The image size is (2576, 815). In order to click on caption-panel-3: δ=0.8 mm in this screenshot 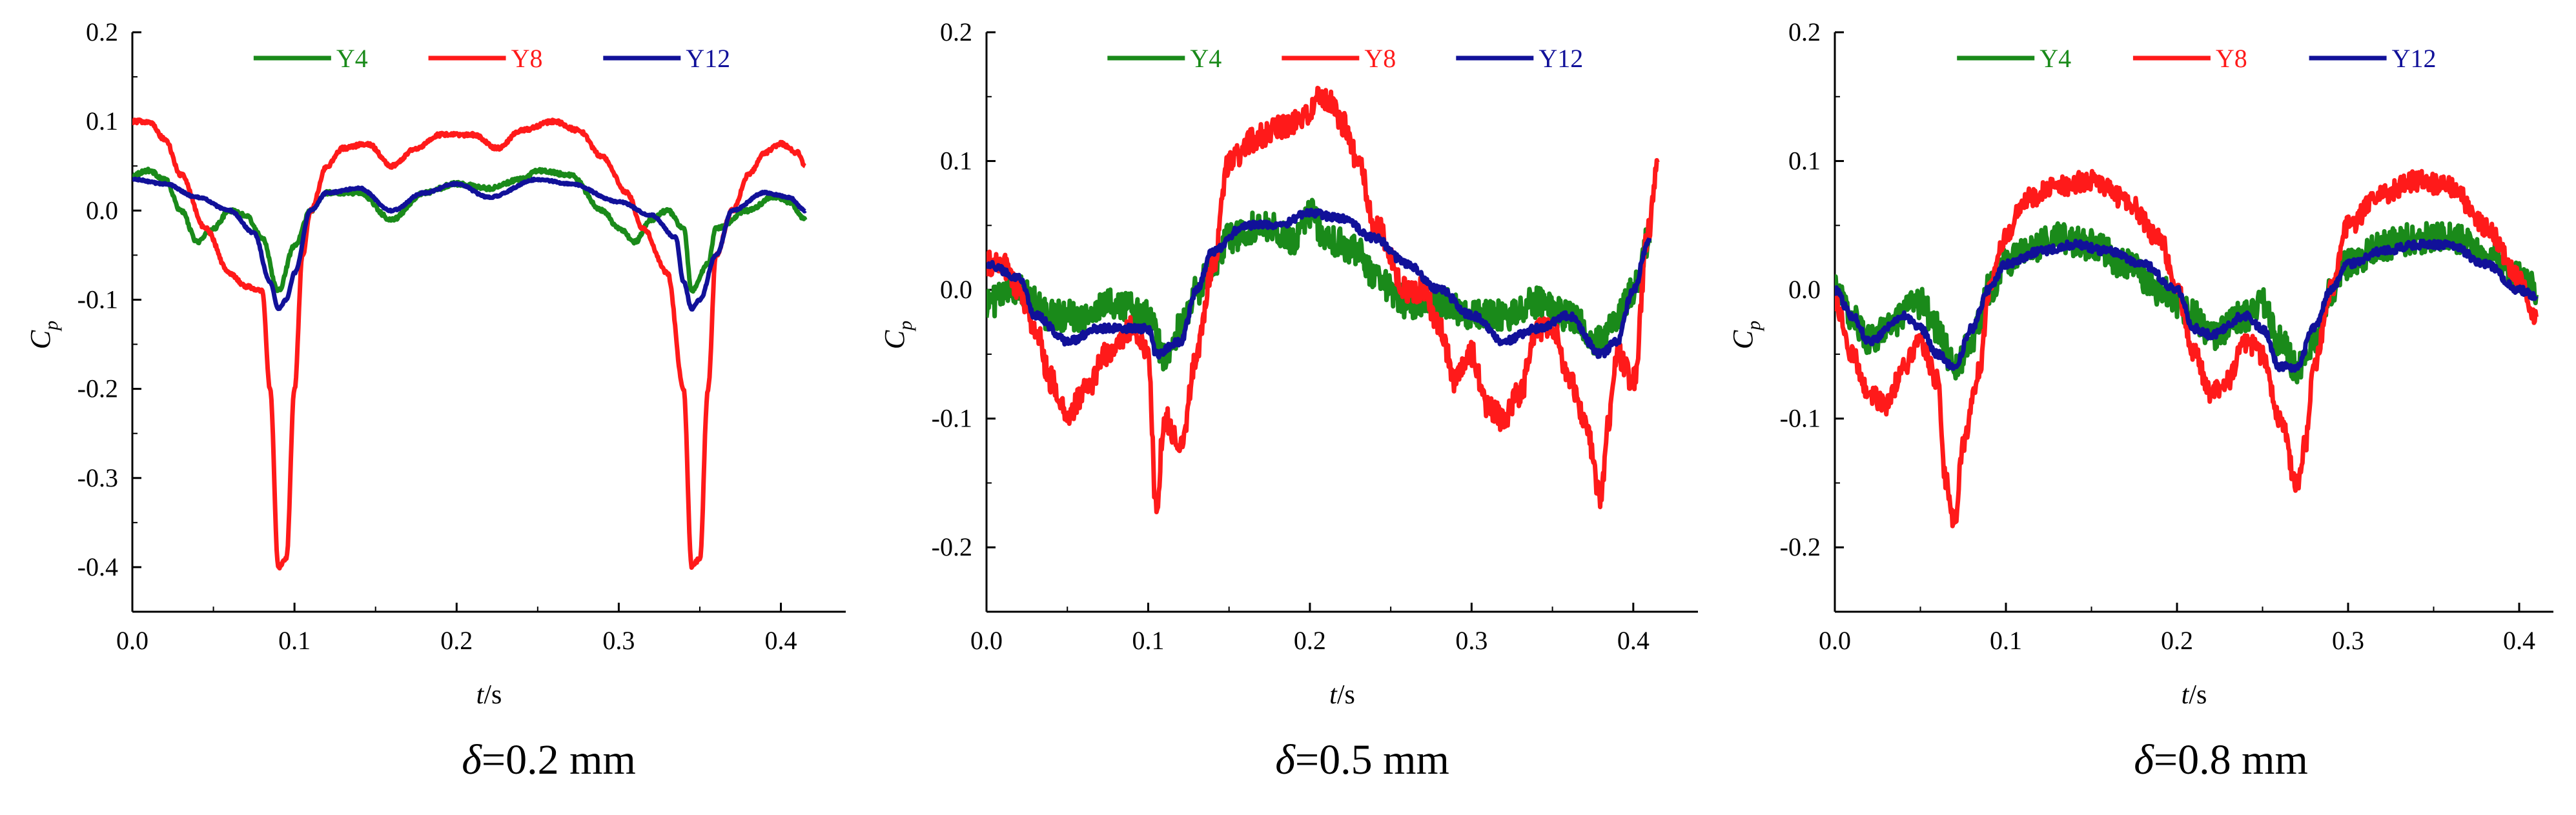, I will do `click(2188, 760)`.